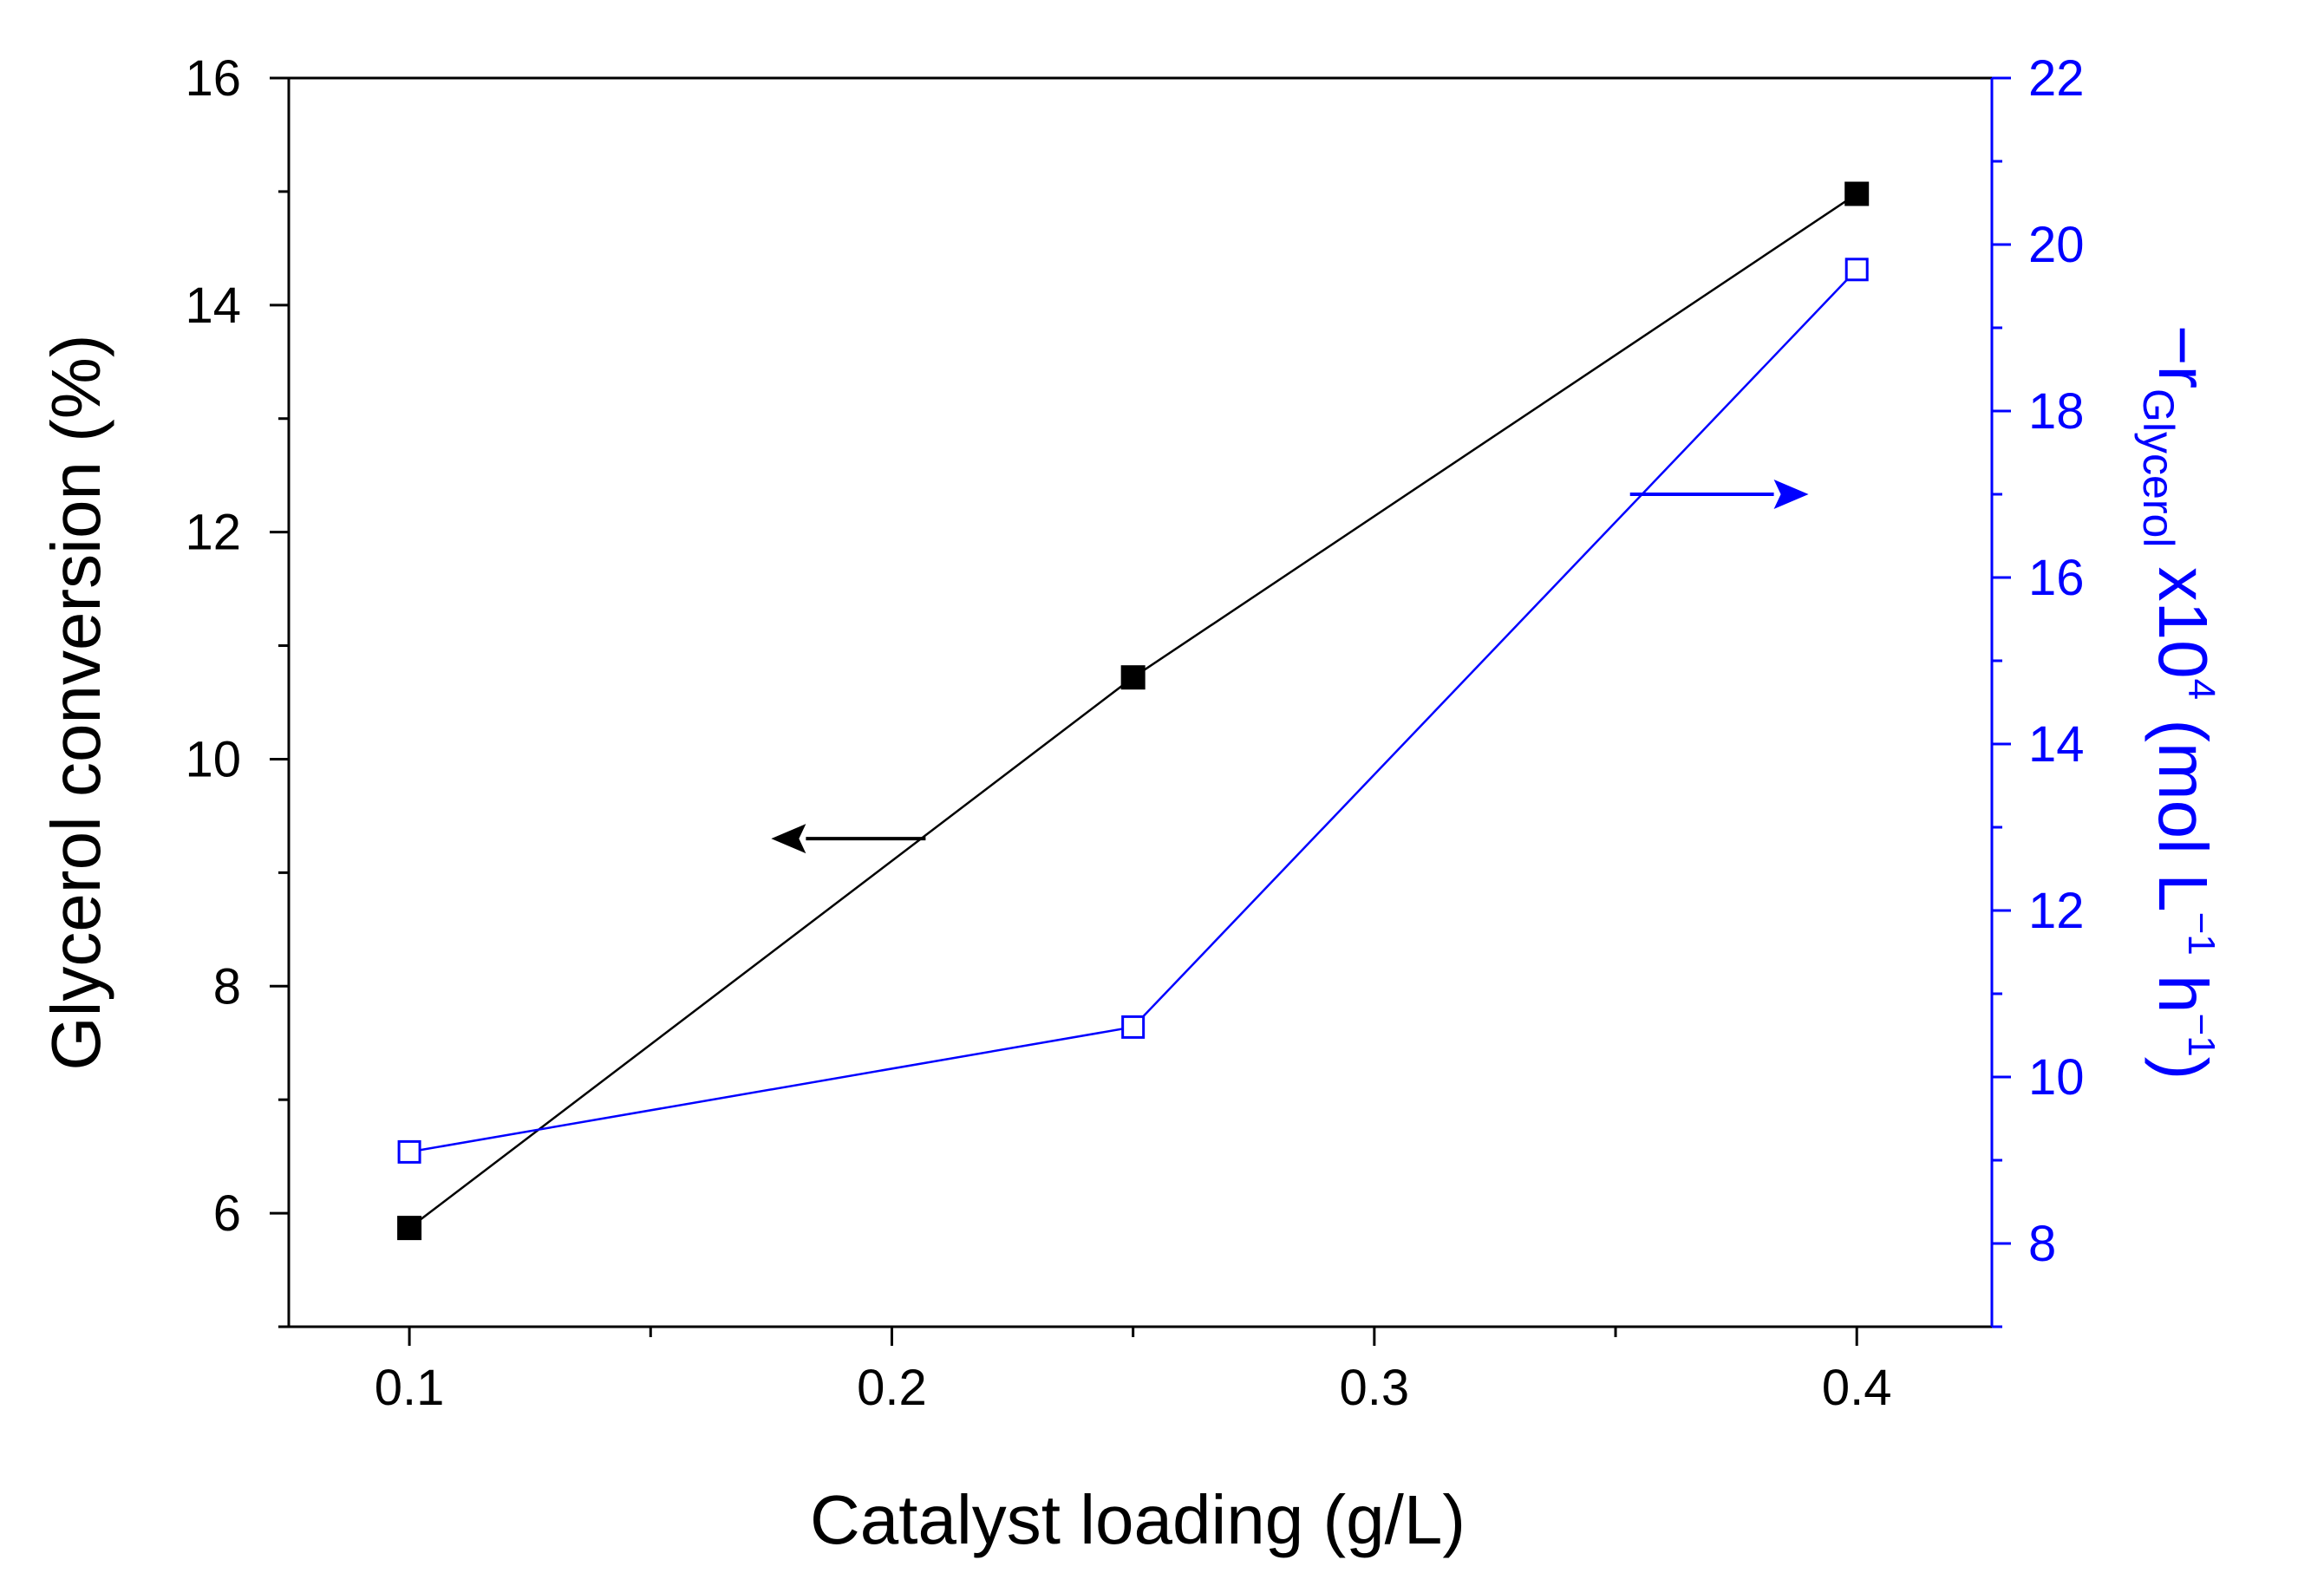 This screenshot has height=1586, width=2324. What do you see at coordinates (213, 305) in the screenshot?
I see `y-tick-label: 14` at bounding box center [213, 305].